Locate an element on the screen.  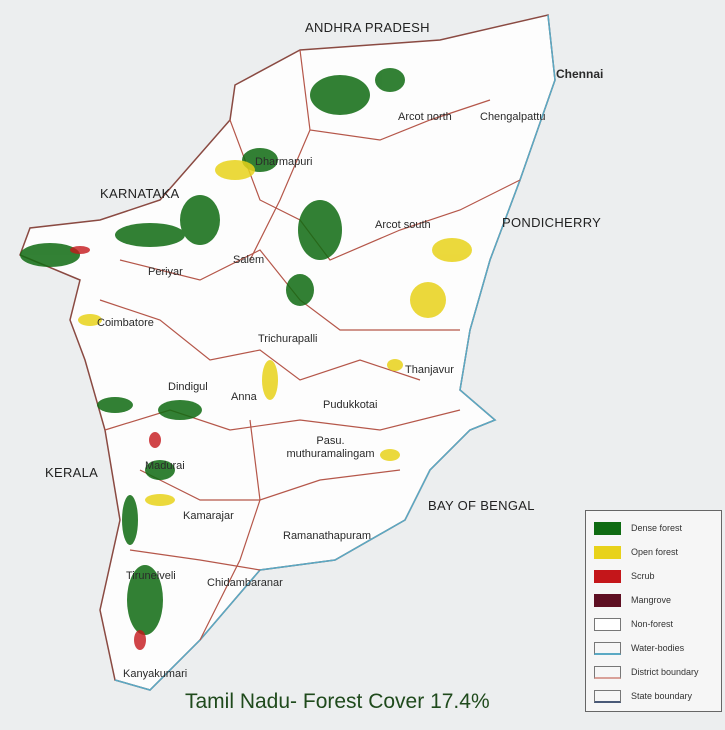
district-label: Pasu. muthuramalingam is located at coordinates (330, 447).